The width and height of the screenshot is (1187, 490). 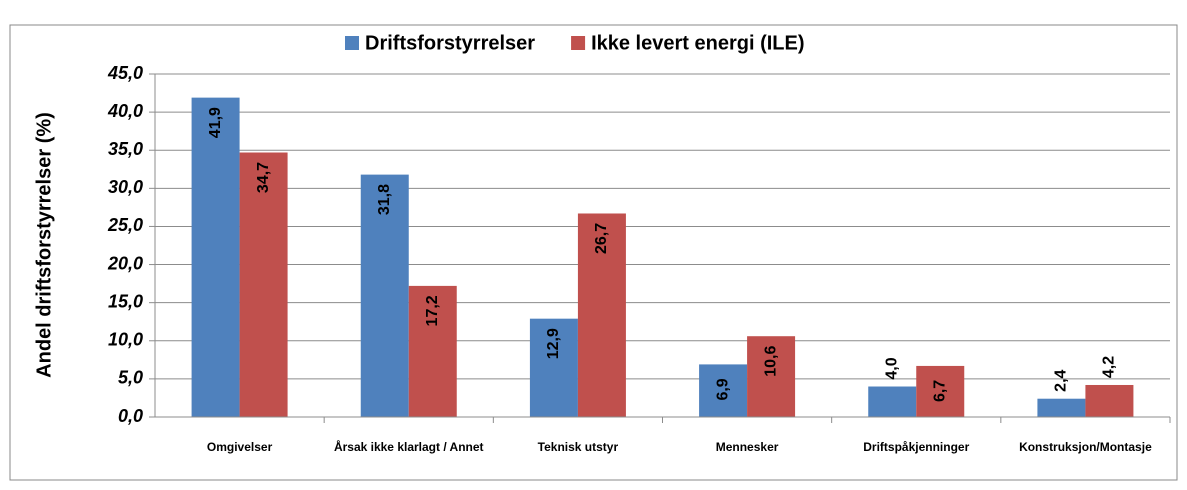 What do you see at coordinates (697, 43) in the screenshot?
I see `legend-label: Ikke levert energi (ILE)` at bounding box center [697, 43].